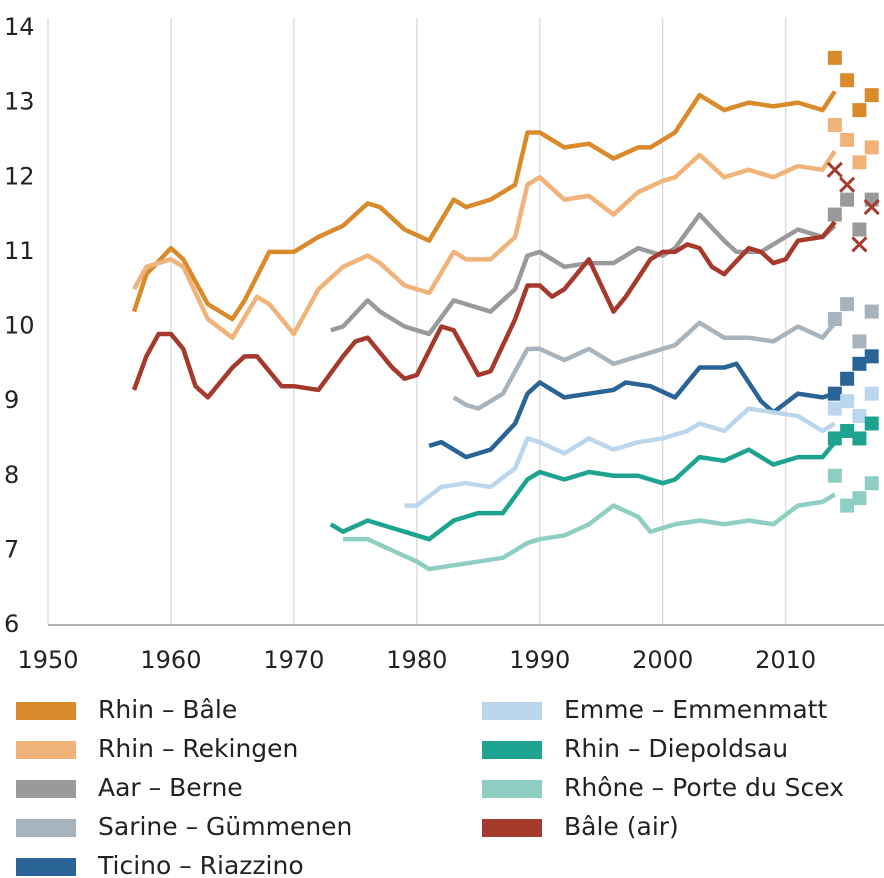 Image resolution: width=884 pixels, height=878 pixels. I want to click on x-tick-label: 1990, so click(539, 660).